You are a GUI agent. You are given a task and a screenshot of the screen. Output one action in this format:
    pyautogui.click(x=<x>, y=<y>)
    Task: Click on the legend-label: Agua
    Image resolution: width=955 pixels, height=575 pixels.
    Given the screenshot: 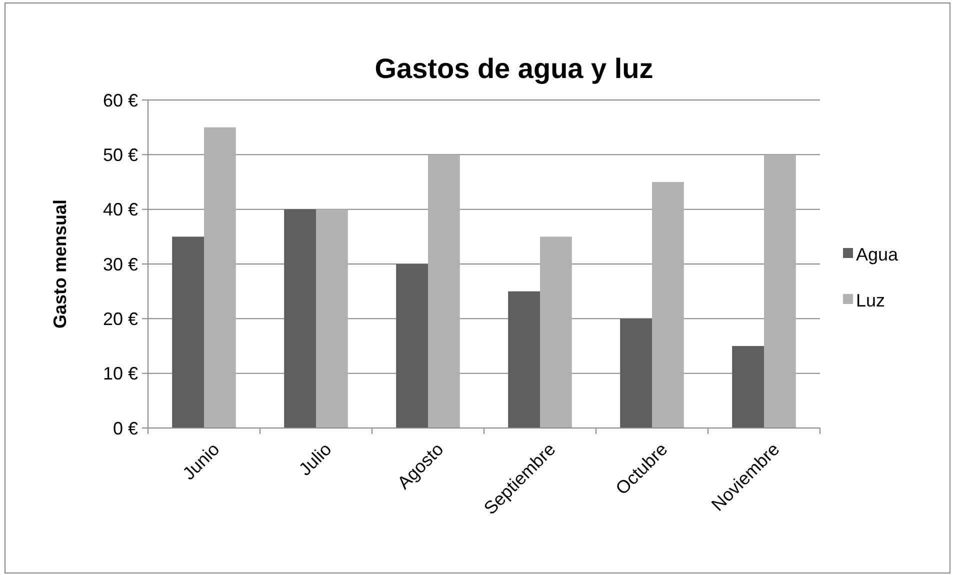 What is the action you would take?
    pyautogui.click(x=878, y=254)
    